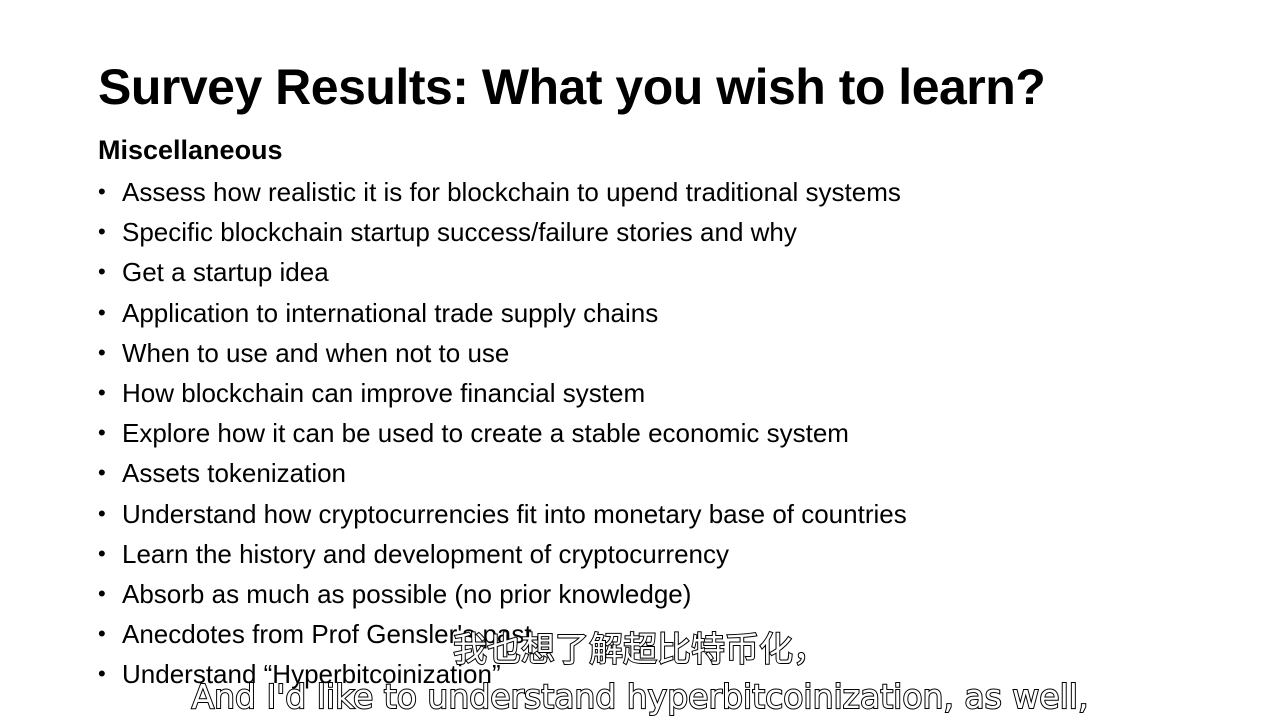  I want to click on bullet-text: Get a startup idea, so click(225, 272).